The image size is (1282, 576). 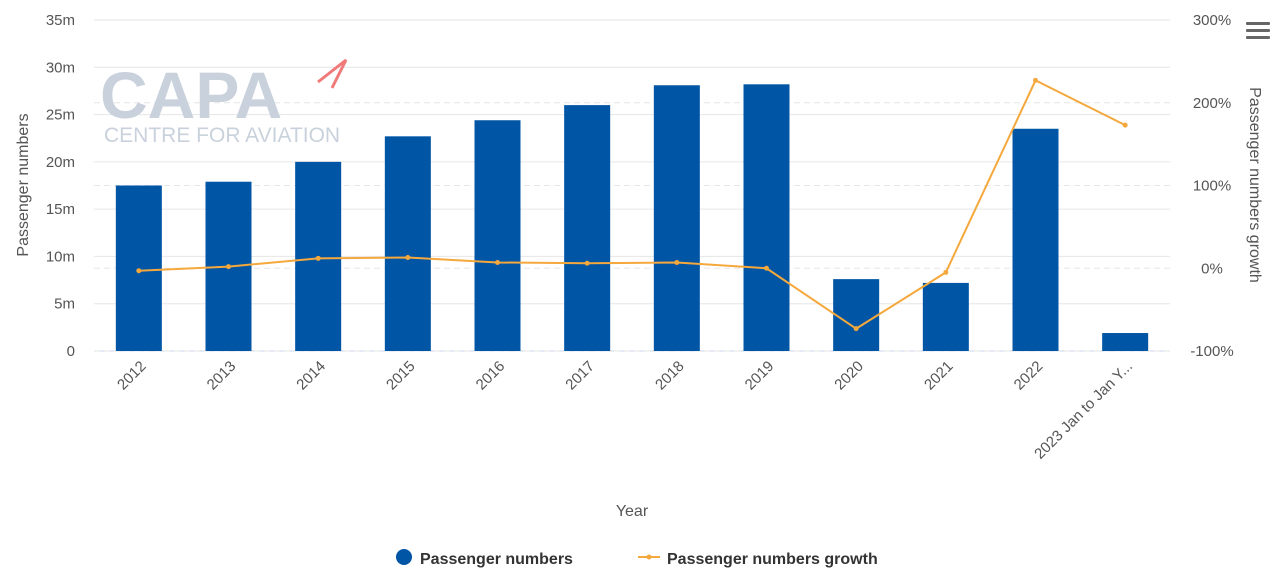 What do you see at coordinates (332, 73) in the screenshot?
I see `watermark-plane-icon` at bounding box center [332, 73].